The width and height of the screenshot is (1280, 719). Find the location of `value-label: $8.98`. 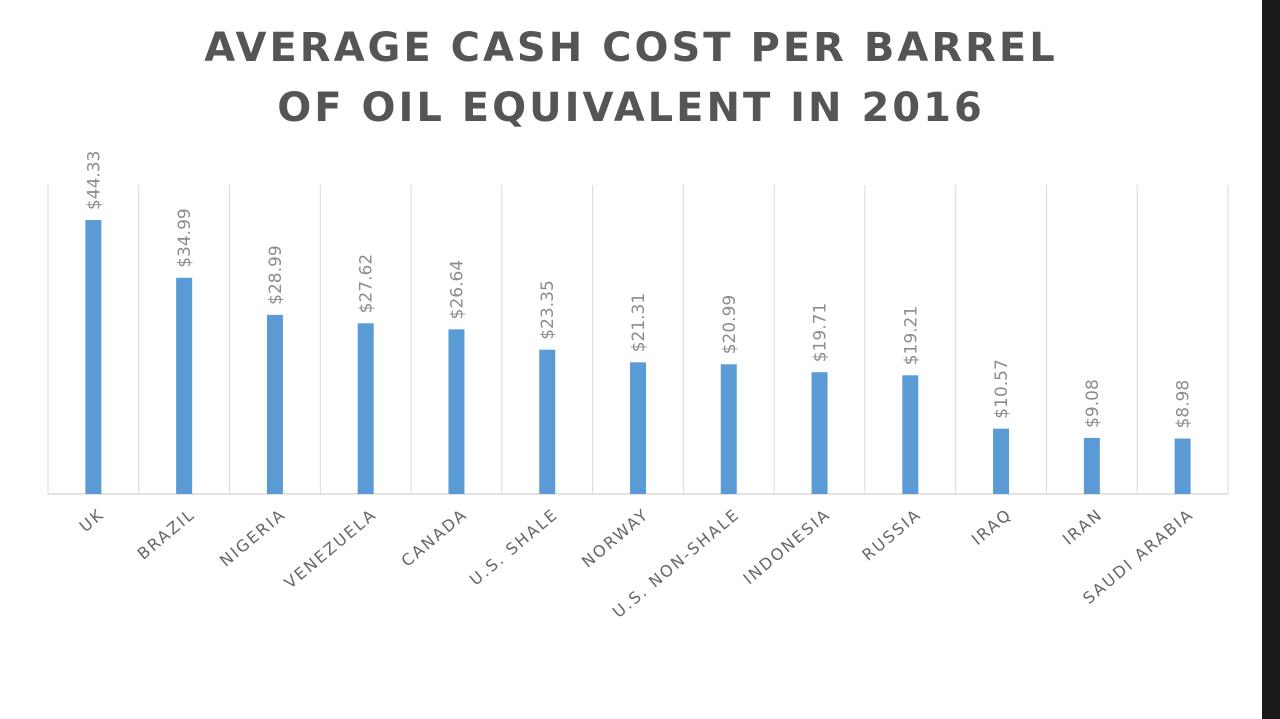

value-label: $8.98 is located at coordinates (1184, 404).